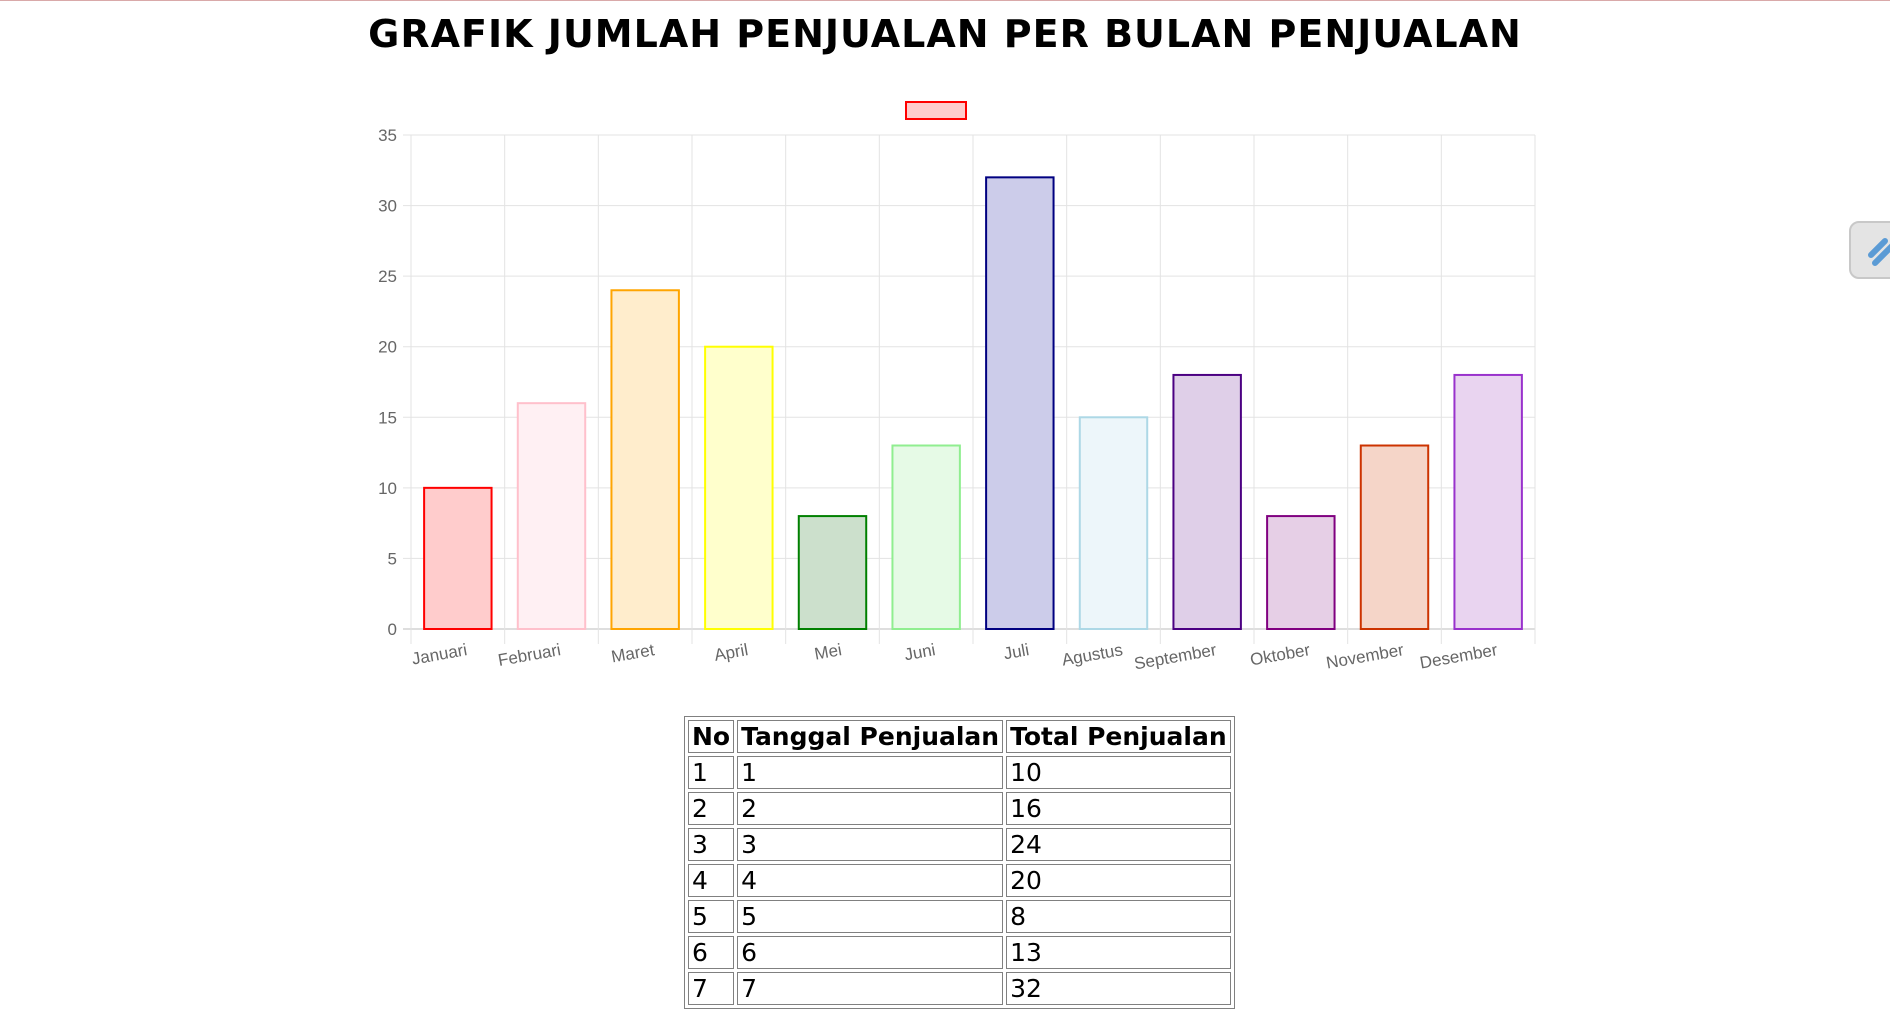  Describe the element at coordinates (870, 772) in the screenshot. I see `cell-tanggal: 1` at that location.